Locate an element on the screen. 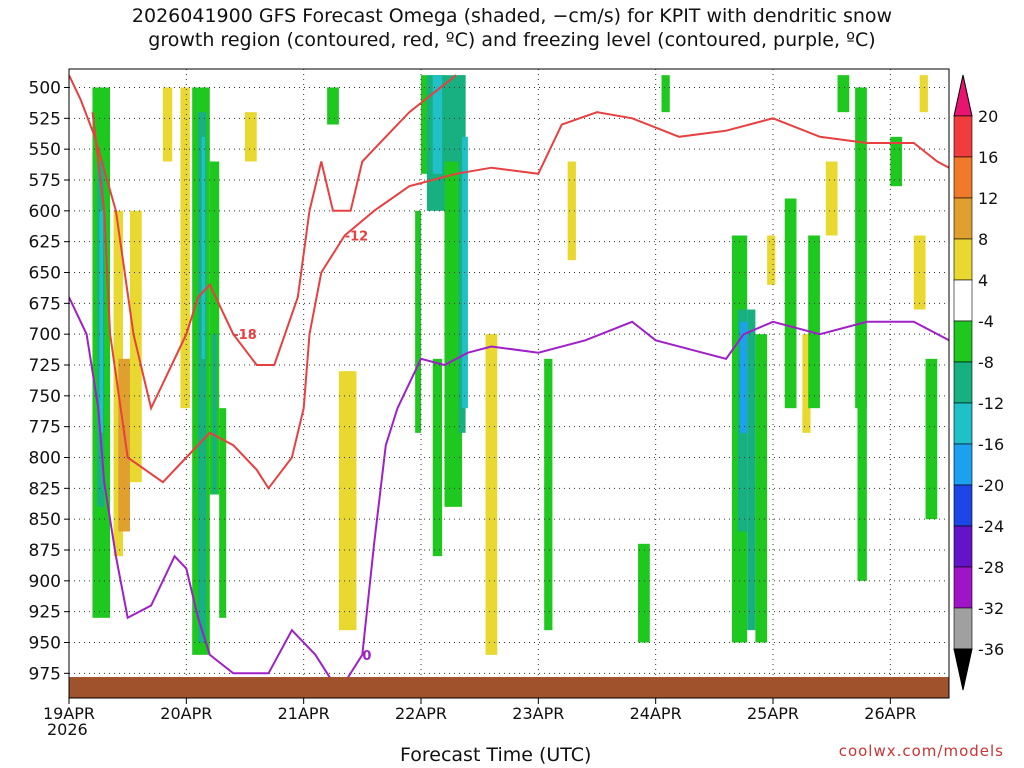 This screenshot has width=1024, height=768. source-credit: coolwx.com/models is located at coordinates (921, 751).